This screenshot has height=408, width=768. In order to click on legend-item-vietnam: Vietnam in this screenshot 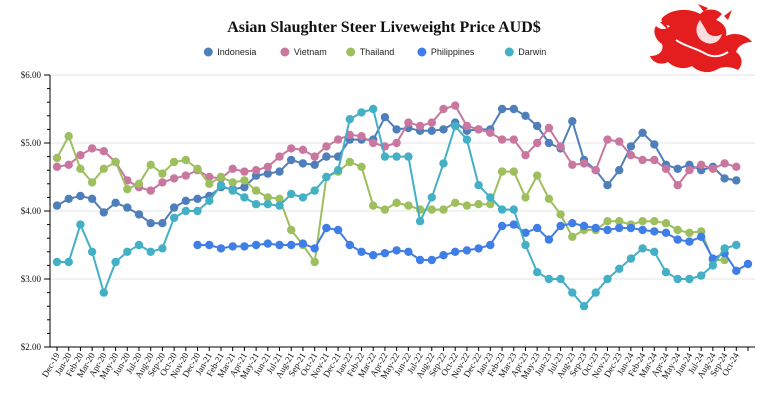, I will do `click(303, 52)`.